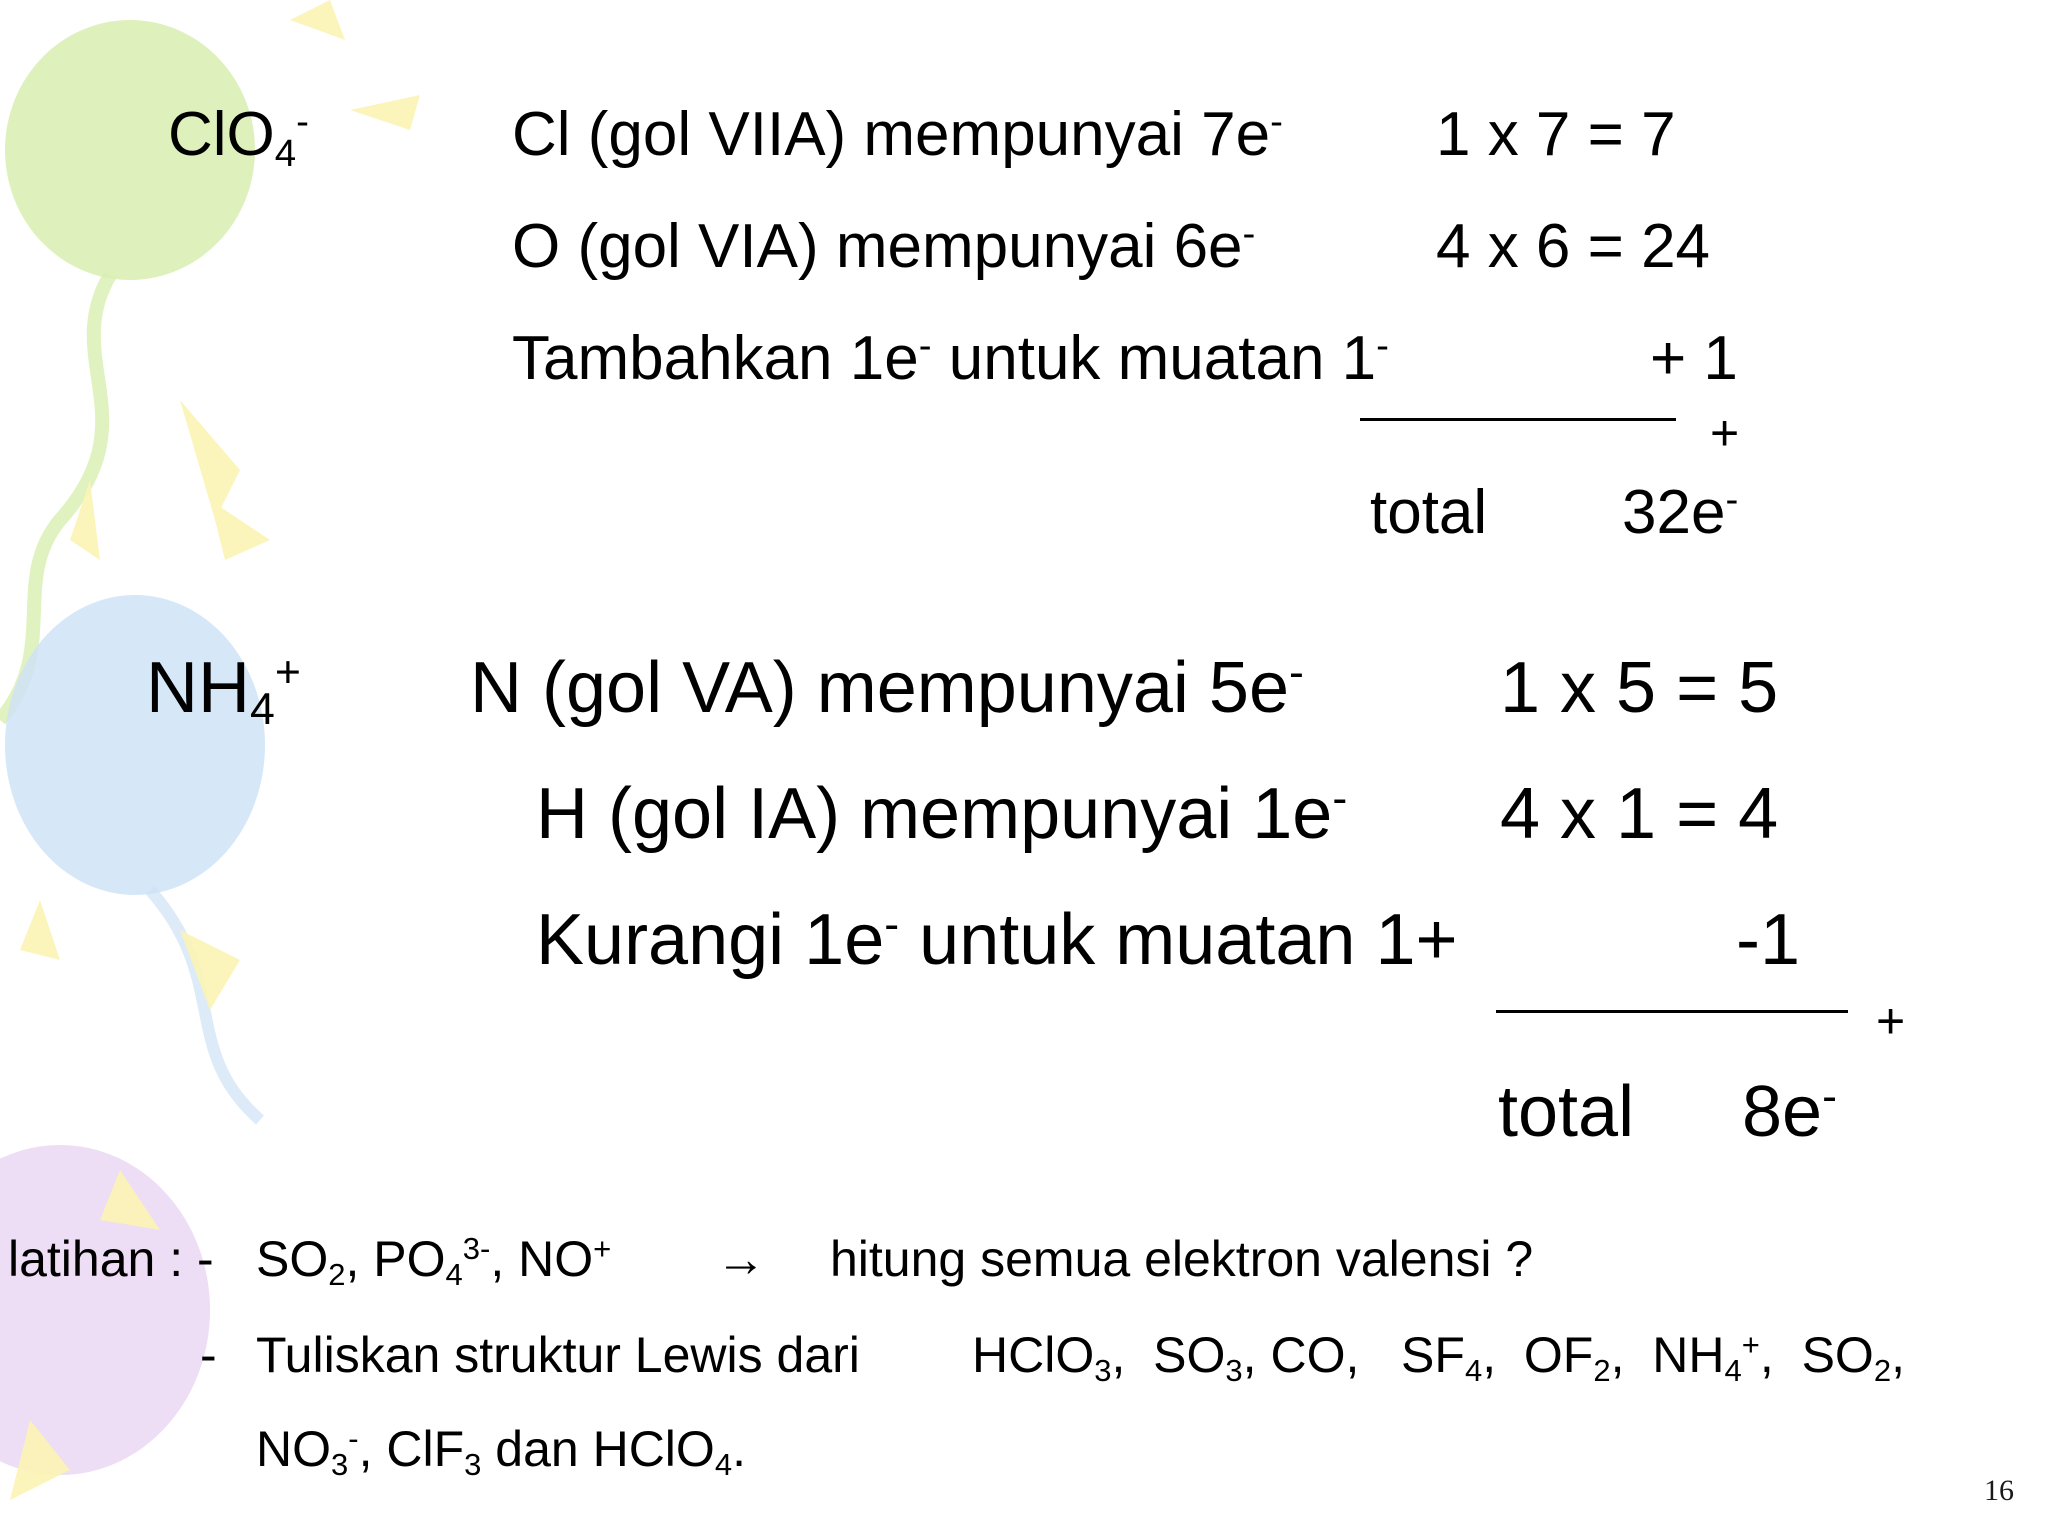 This screenshot has width=2048, height=1536. Describe the element at coordinates (238, 137) in the screenshot. I see `clo4-ion-formula: ClO4-` at that location.